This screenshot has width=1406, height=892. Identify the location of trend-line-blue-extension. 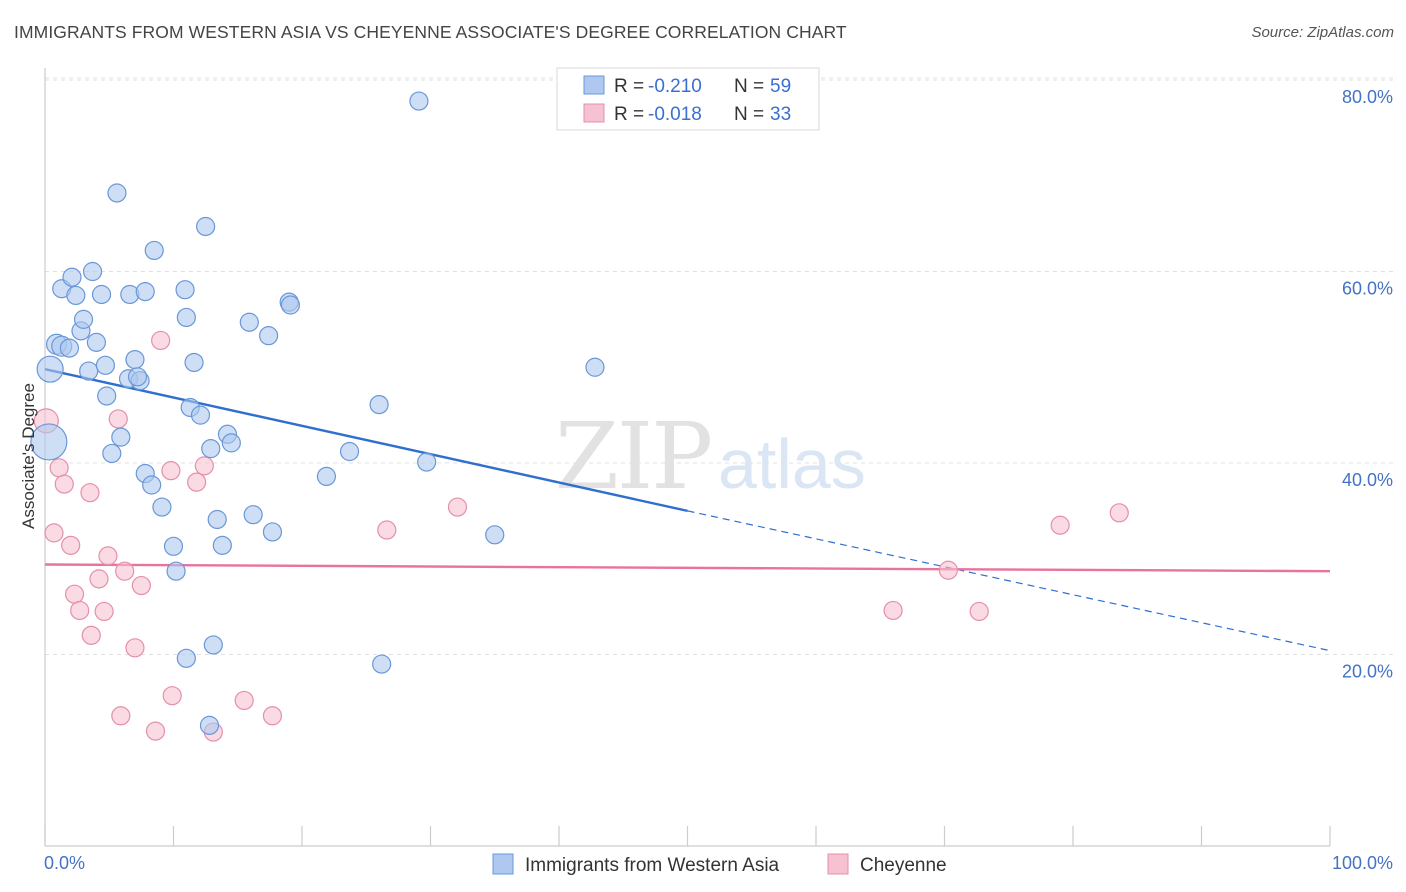
(1009, 581).